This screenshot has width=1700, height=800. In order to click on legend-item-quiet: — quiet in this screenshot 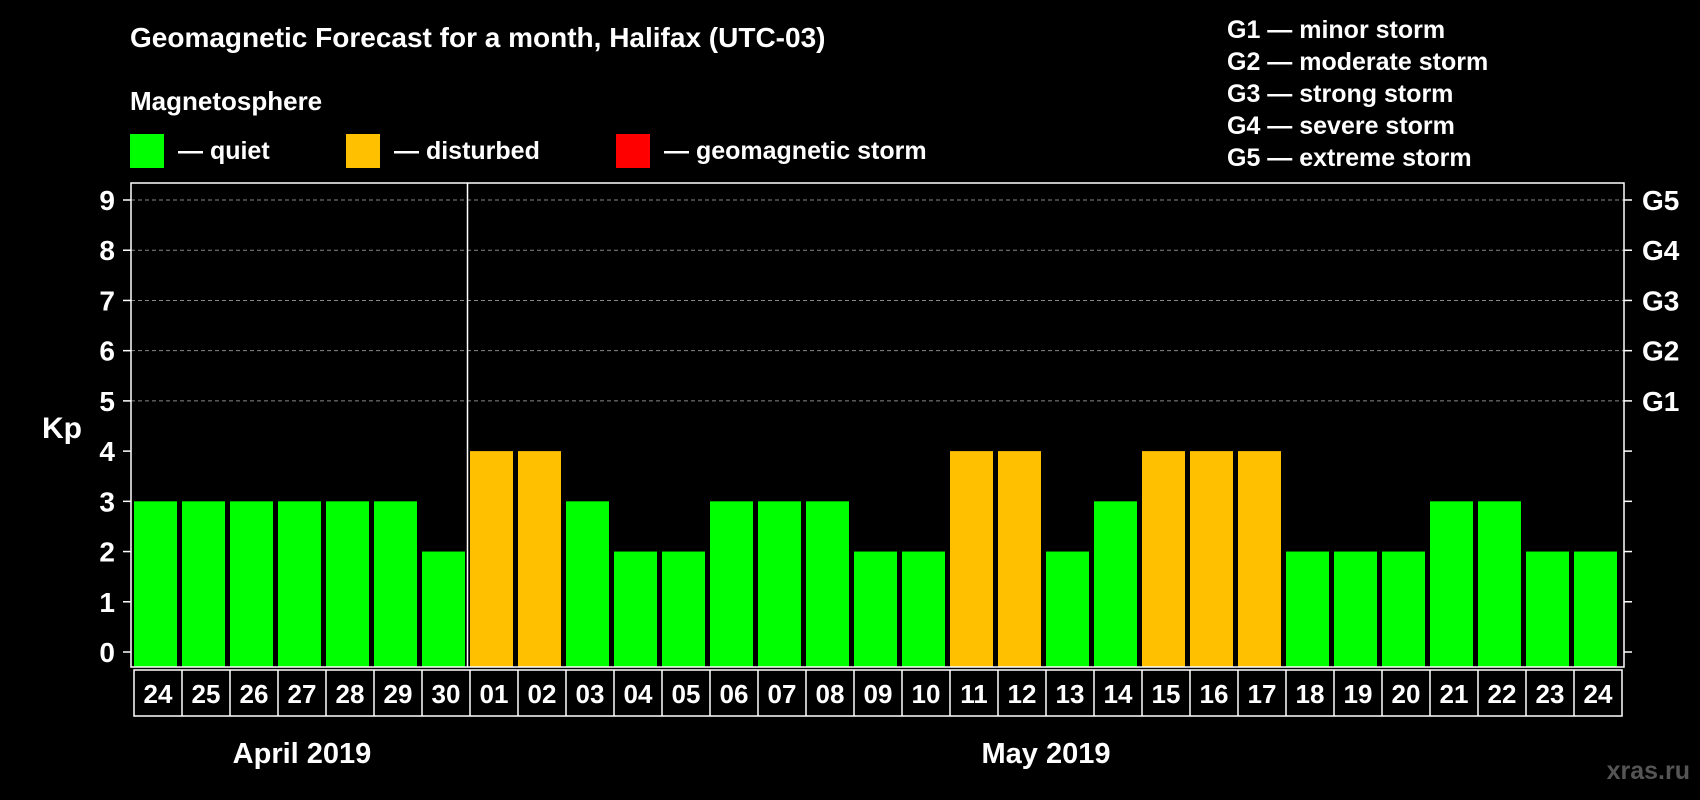, I will do `click(200, 151)`.